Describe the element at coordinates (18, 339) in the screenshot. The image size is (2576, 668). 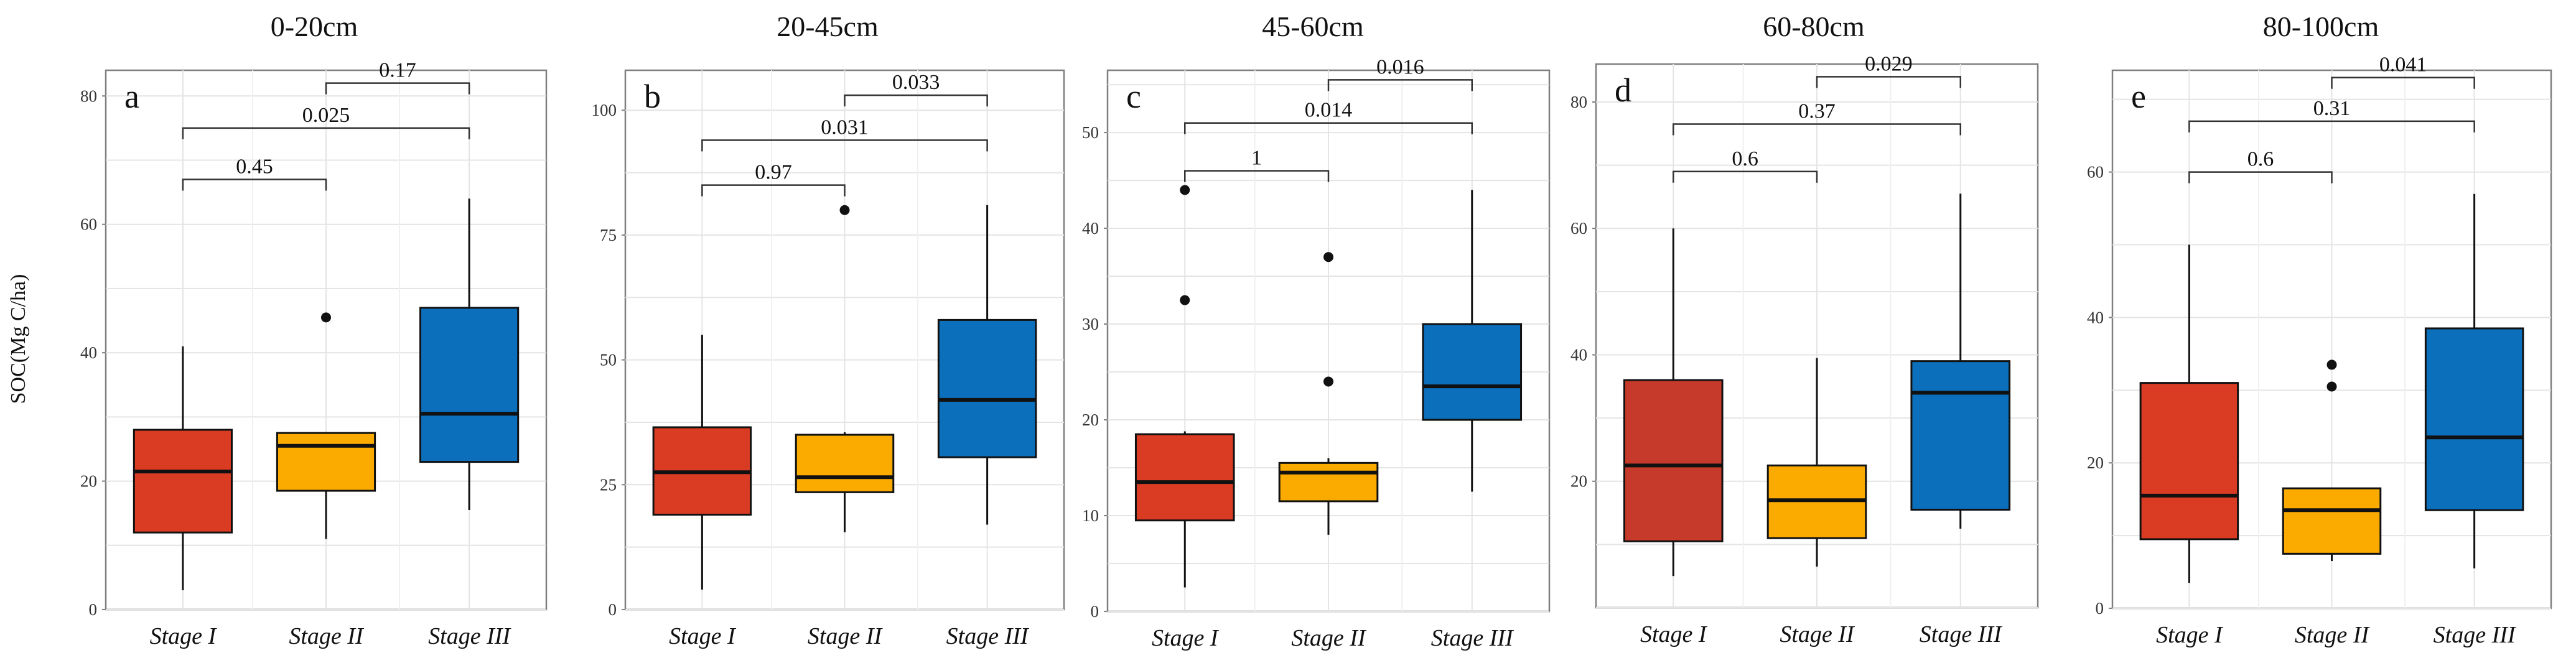
I see `y-axis-label: SOC(Mg C/ha)` at that location.